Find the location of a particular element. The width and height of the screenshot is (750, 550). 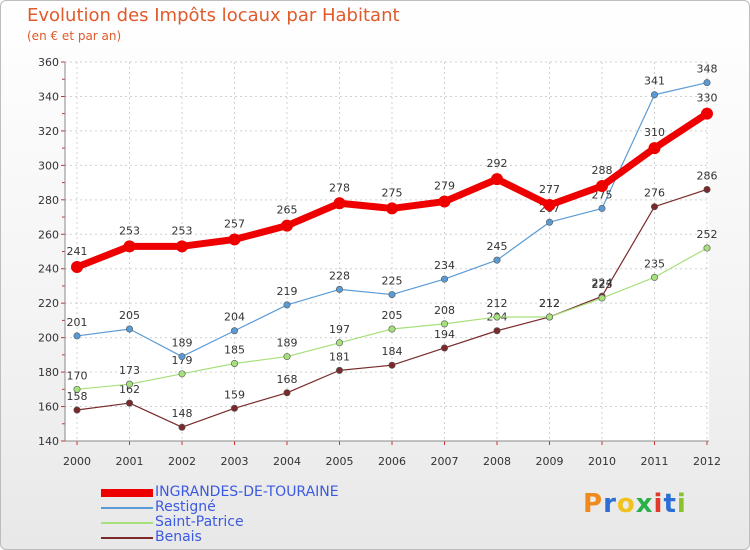

data-label: 204 is located at coordinates (234, 317).